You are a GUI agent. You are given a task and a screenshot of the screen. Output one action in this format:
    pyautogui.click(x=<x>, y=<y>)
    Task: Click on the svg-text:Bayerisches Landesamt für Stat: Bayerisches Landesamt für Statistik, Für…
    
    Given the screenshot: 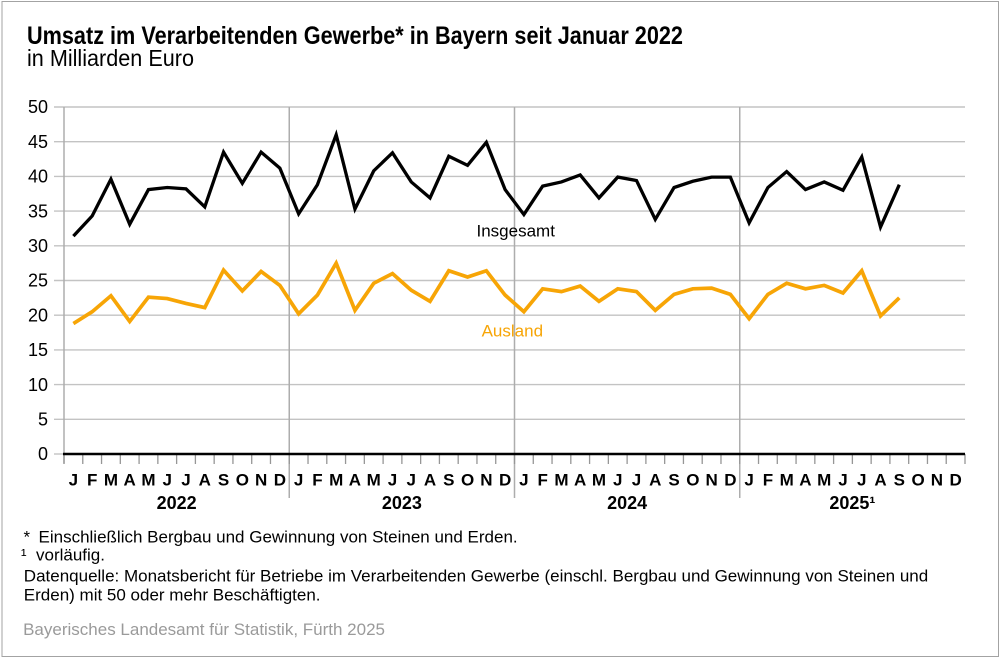 What is the action you would take?
    pyautogui.click(x=204, y=629)
    